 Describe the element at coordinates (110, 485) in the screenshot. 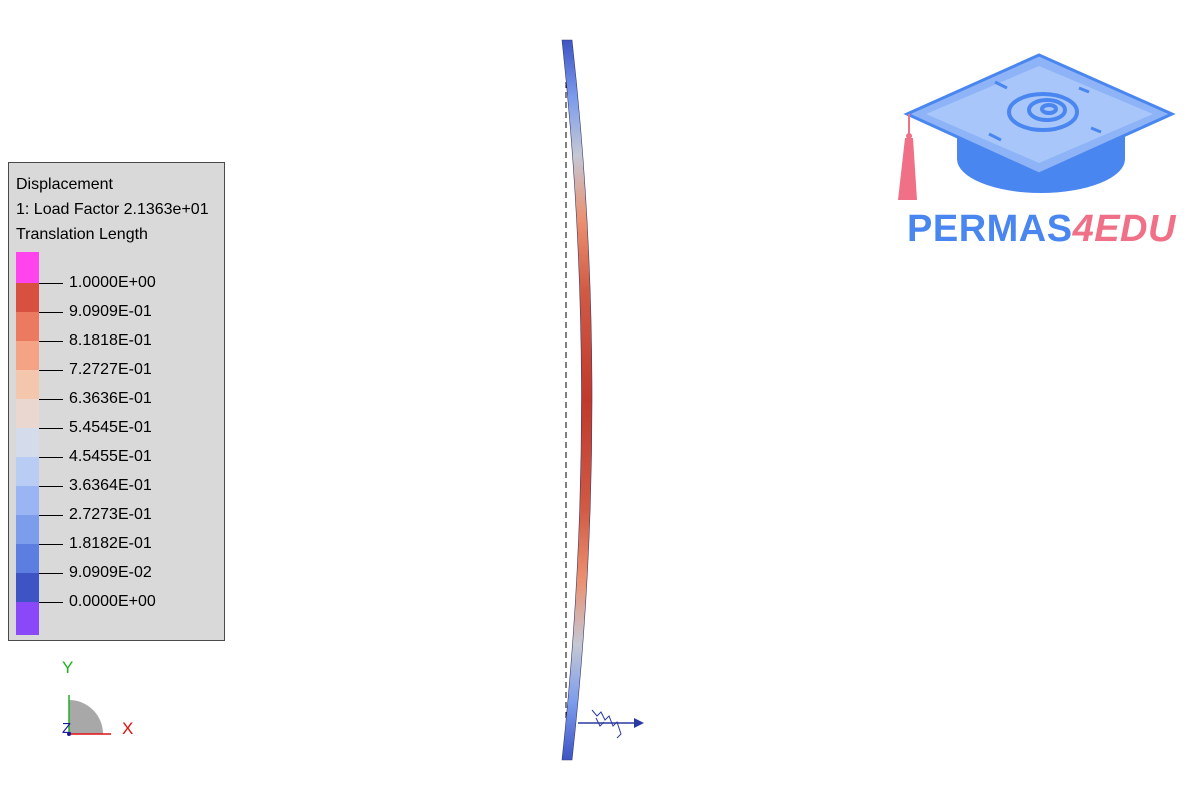

I see `legend-tick-label: 3.6364E-01` at that location.